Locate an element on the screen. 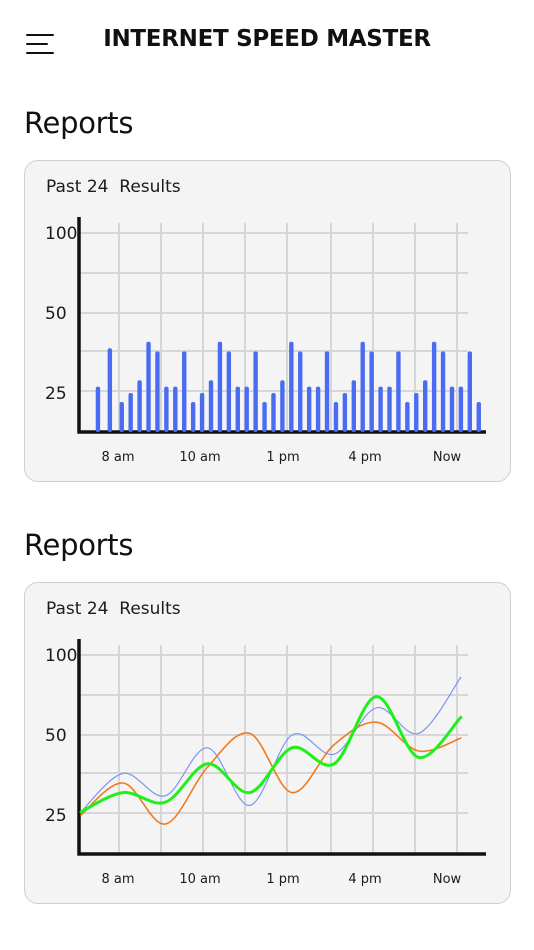 This screenshot has width=534, height=950. series-line-green is located at coordinates (271, 754).